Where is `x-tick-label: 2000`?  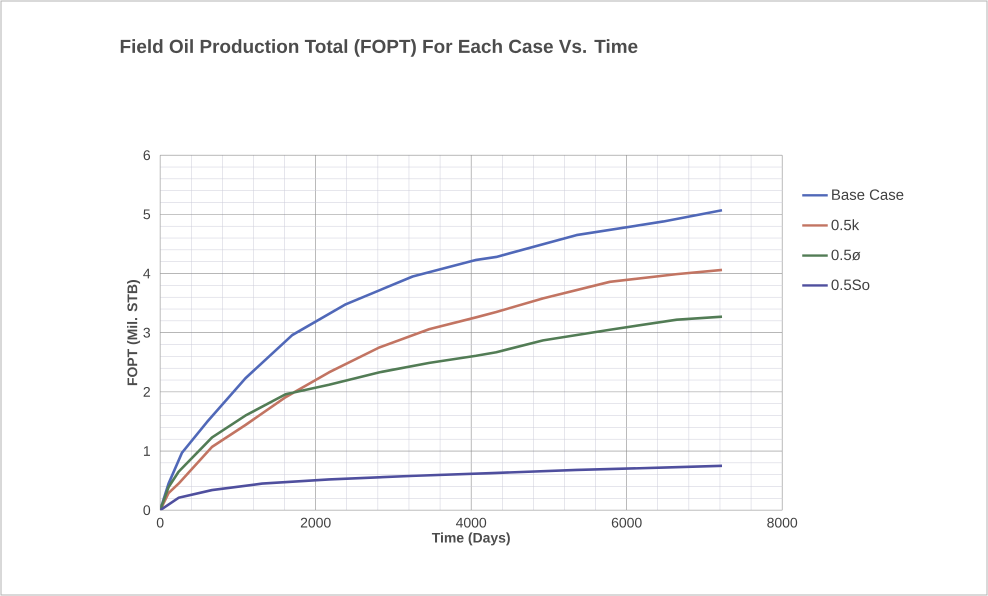 x-tick-label: 2000 is located at coordinates (315, 523).